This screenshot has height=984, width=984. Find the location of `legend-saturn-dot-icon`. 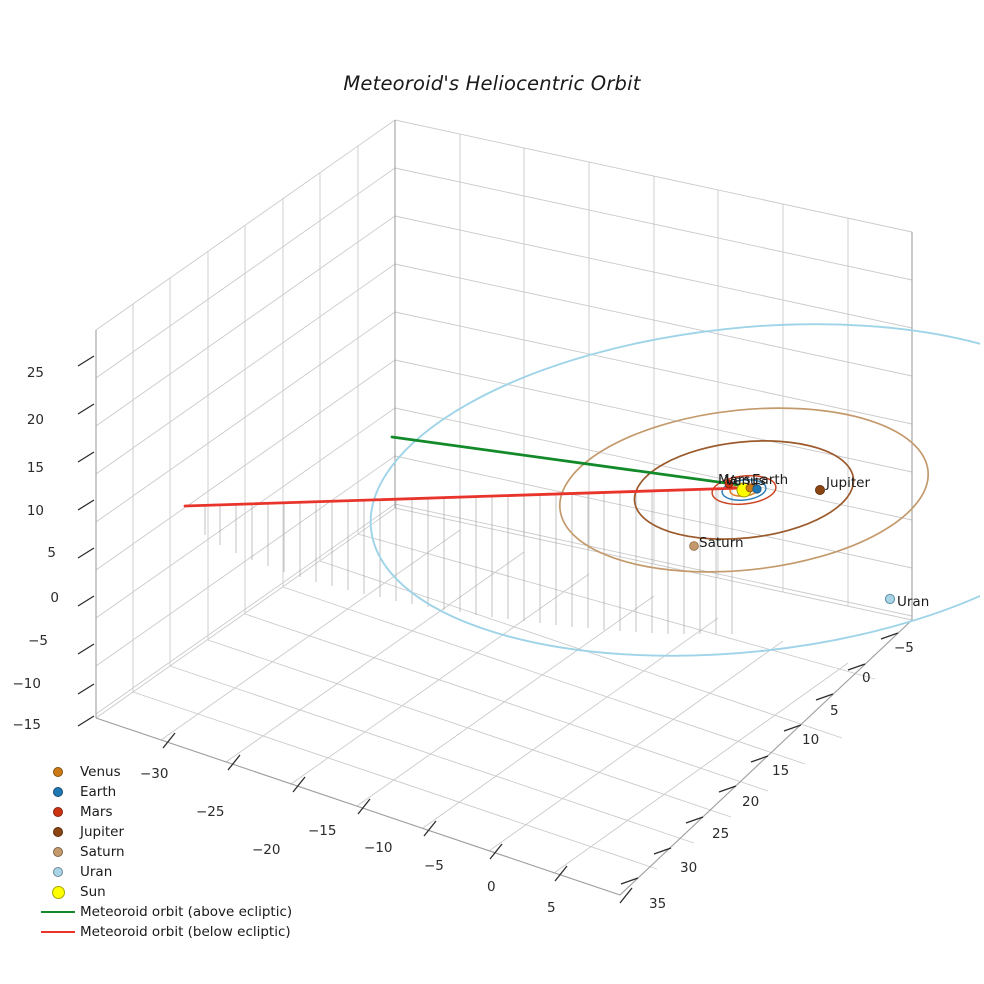

legend-saturn-dot-icon is located at coordinates (58, 852).